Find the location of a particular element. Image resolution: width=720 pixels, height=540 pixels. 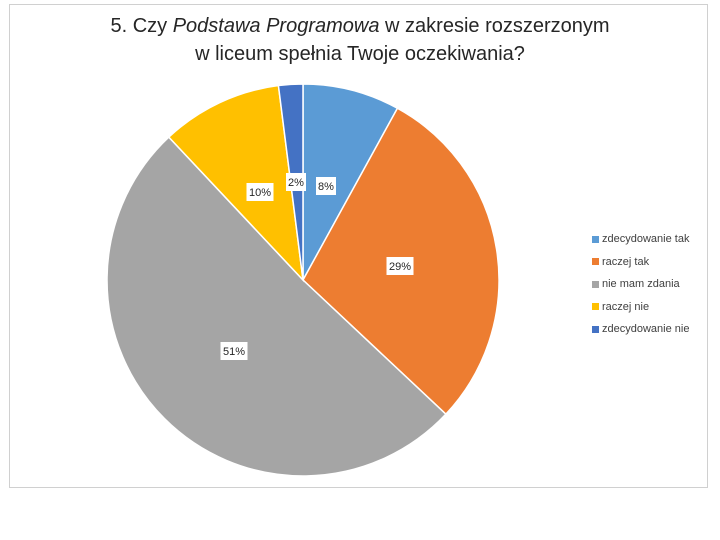

title-suffix: w zakresie rozszerzonym is located at coordinates (494, 26).